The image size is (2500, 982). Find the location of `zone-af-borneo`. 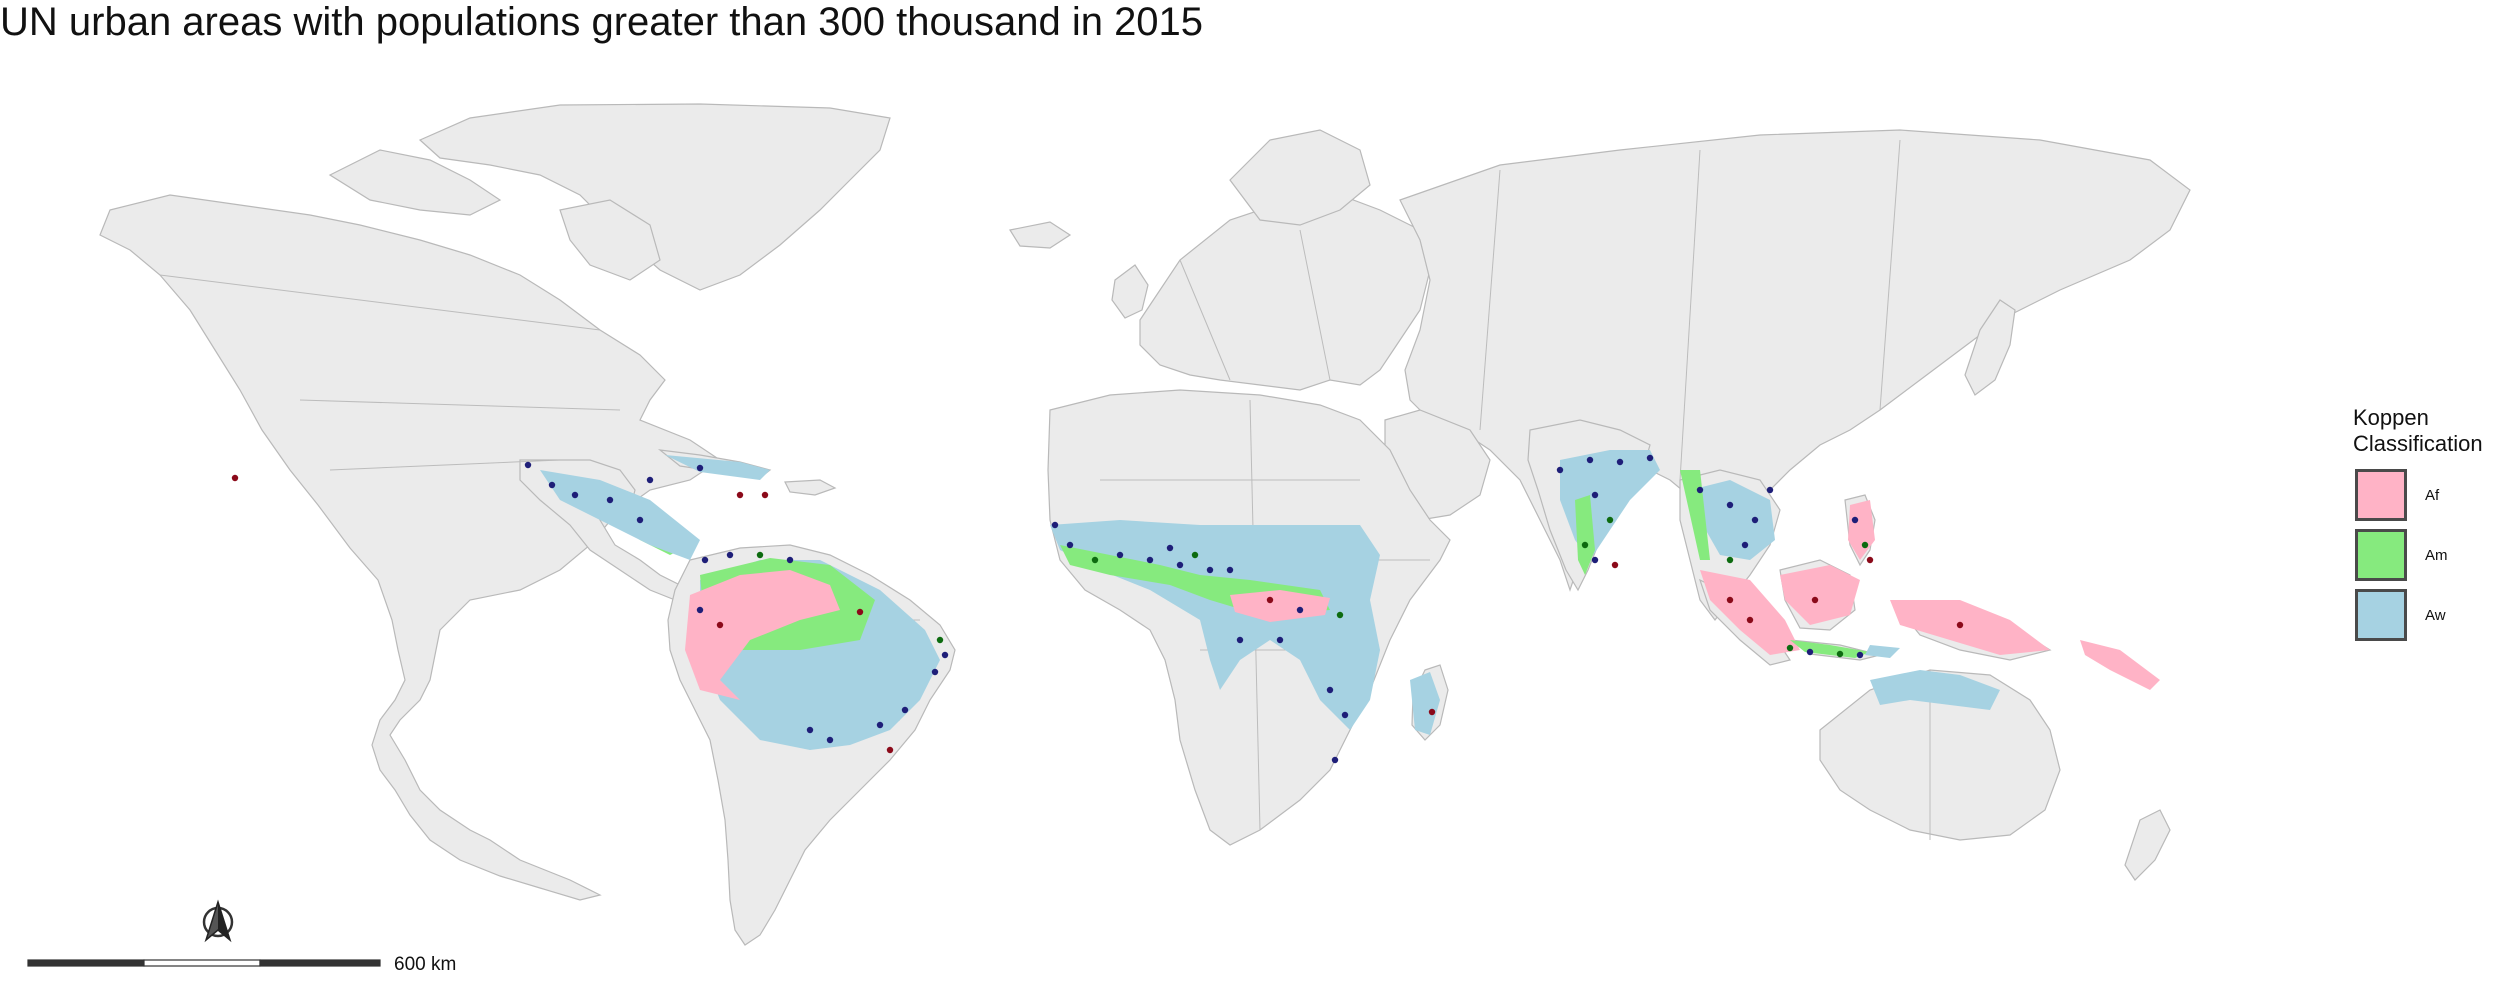

zone-af-borneo is located at coordinates (1820, 595).